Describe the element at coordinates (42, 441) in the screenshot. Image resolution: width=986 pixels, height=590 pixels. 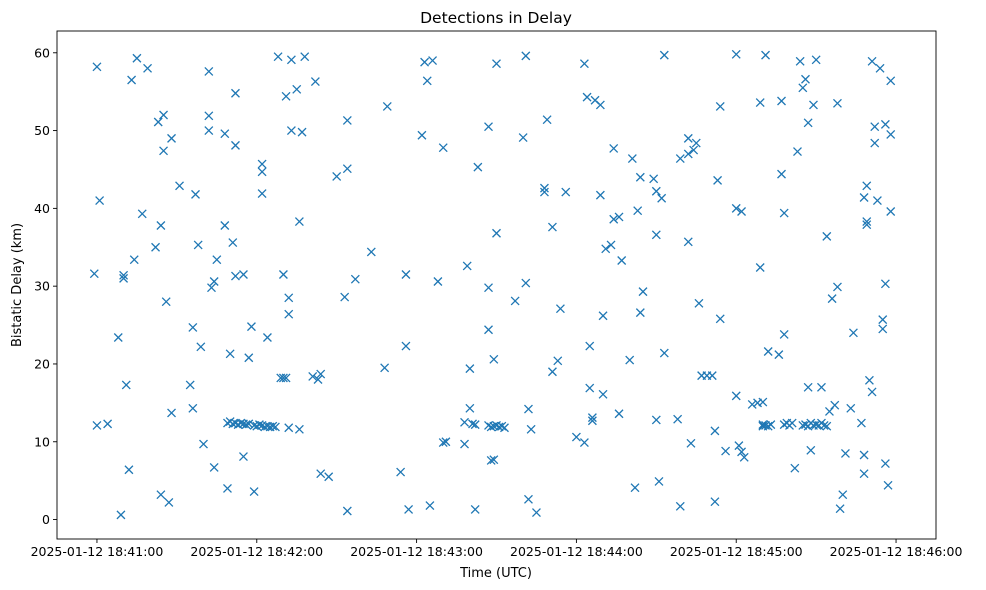
I see `y-tick-label: 10` at that location.